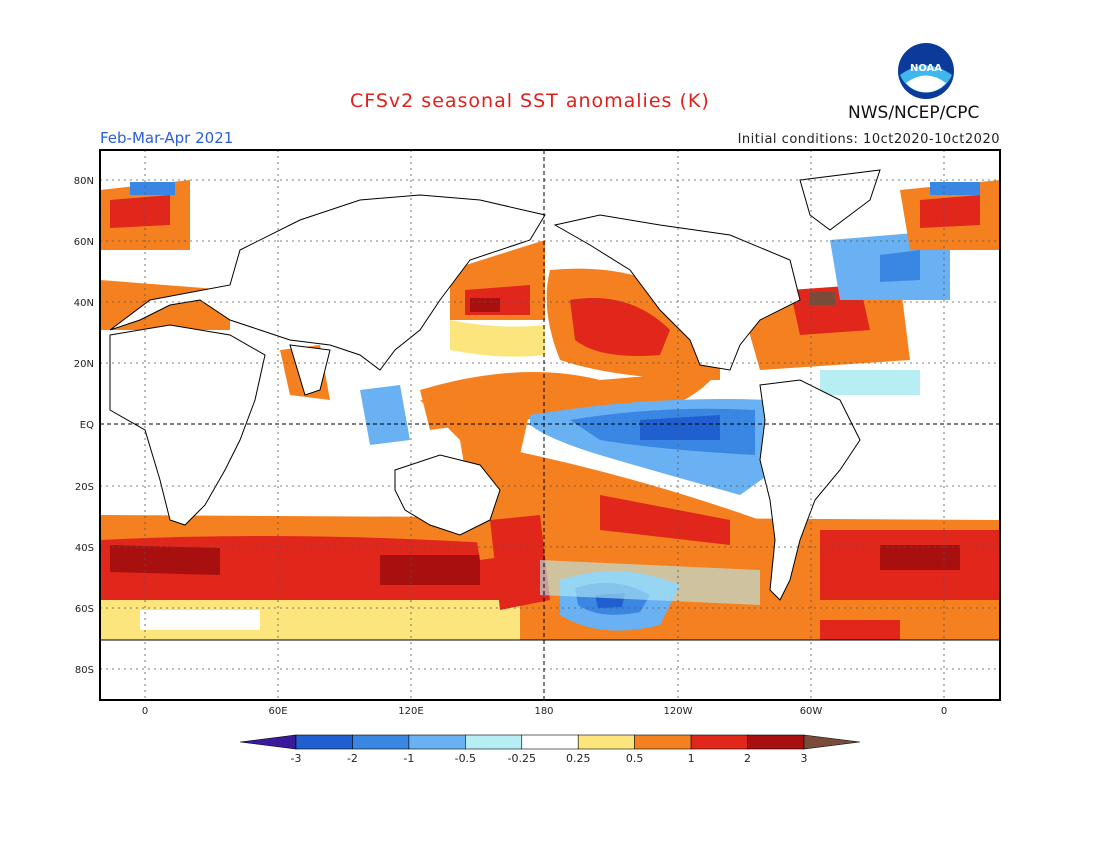  I want to click on legend-tick-label: -0.25, so click(522, 758).